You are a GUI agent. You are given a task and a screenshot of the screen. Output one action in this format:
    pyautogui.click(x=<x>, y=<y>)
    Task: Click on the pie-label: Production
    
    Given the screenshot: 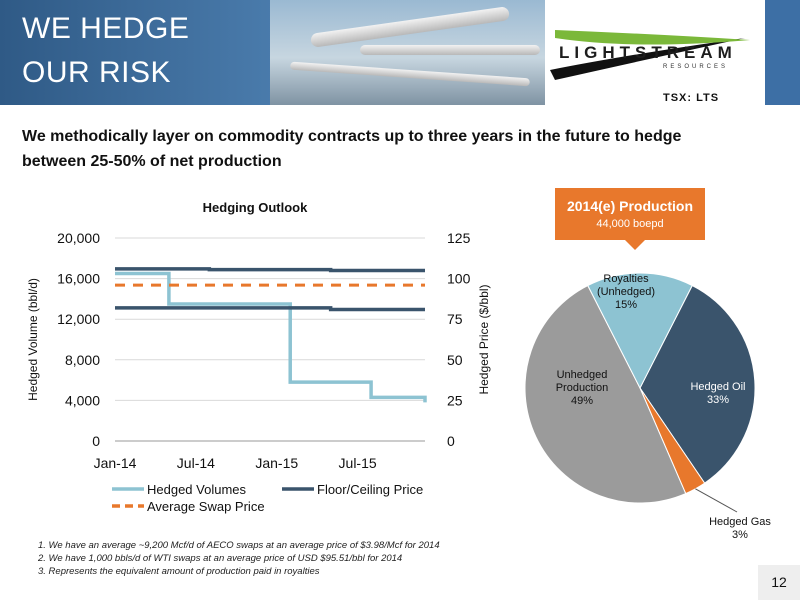 What is the action you would take?
    pyautogui.click(x=582, y=388)
    